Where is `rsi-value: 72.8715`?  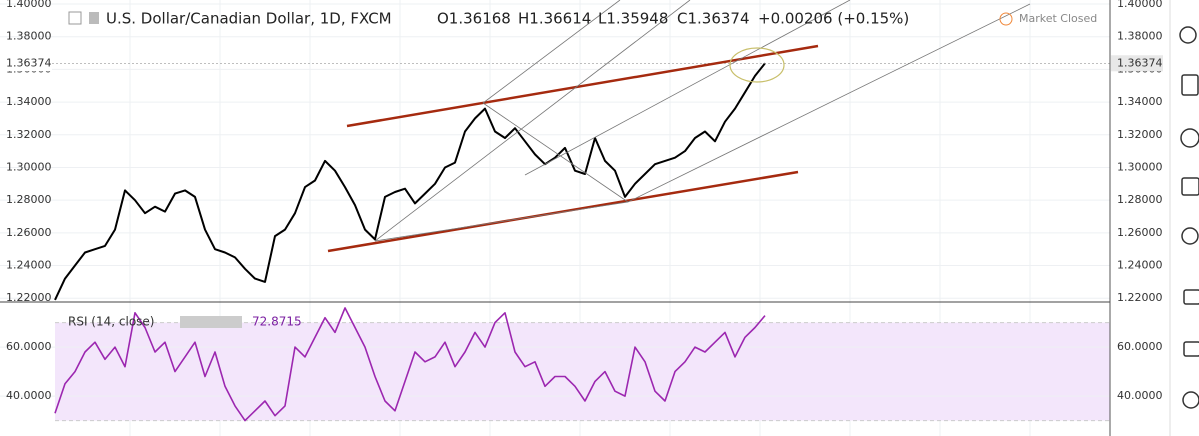
rsi-value: 72.8715 is located at coordinates (277, 322).